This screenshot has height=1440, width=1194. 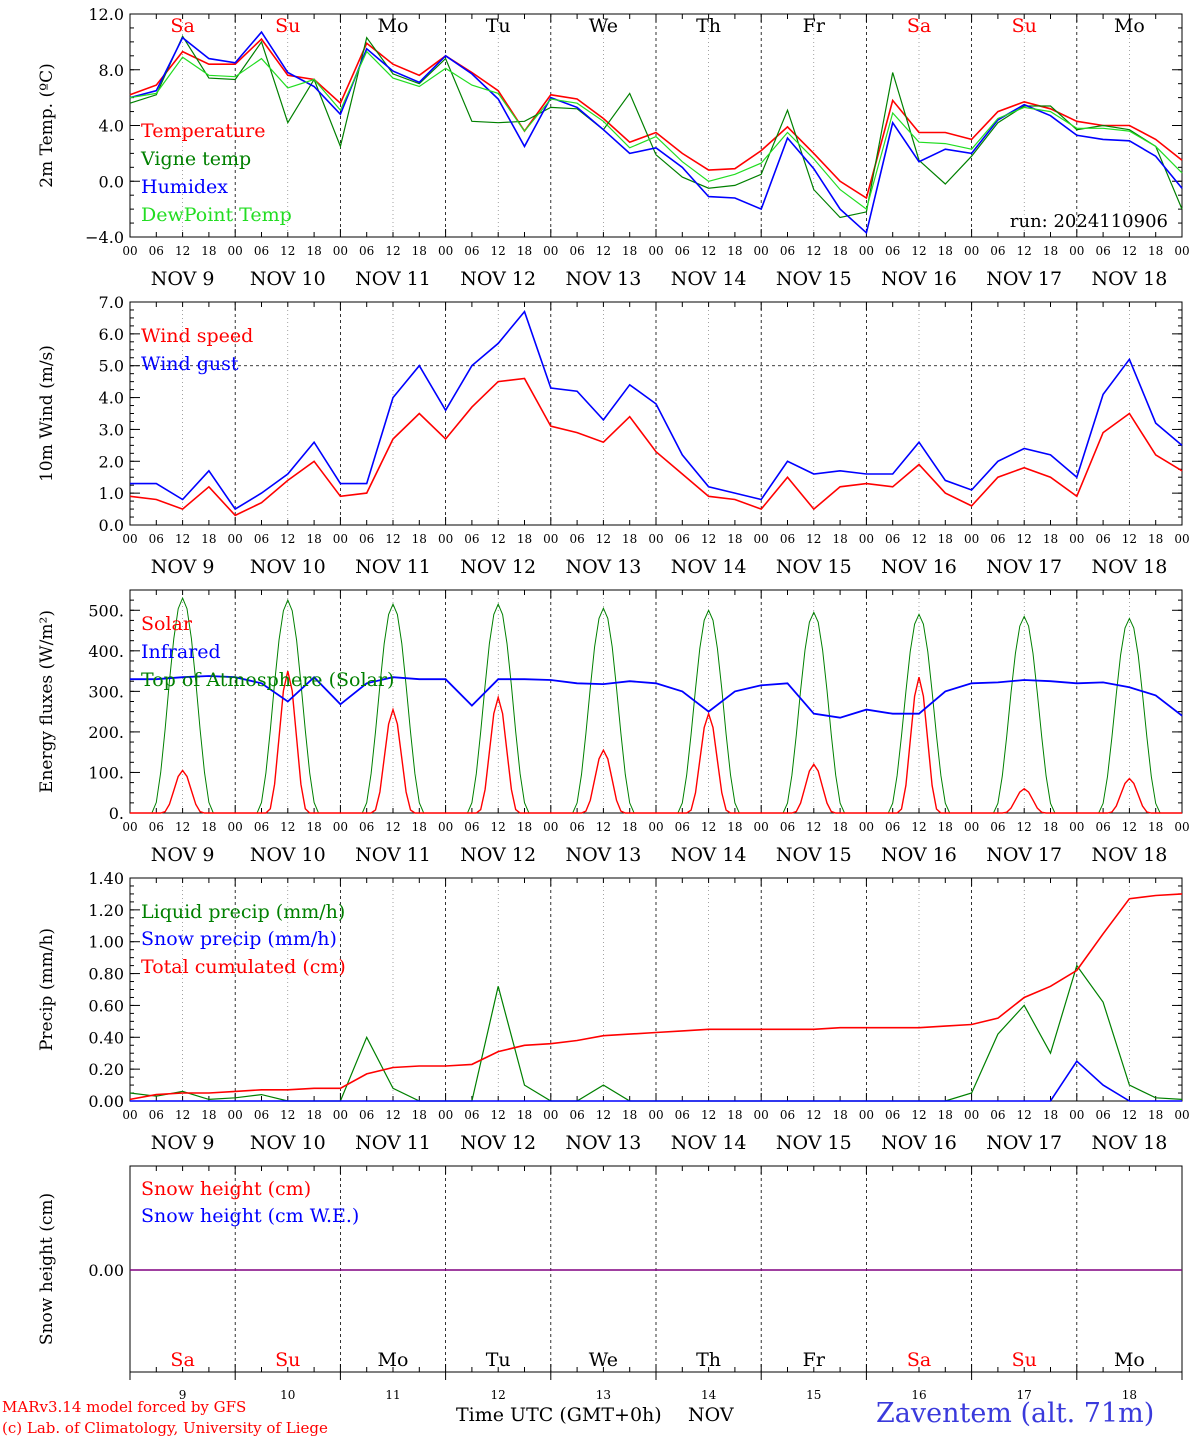 What do you see at coordinates (239, 939) in the screenshot?
I see `legend-entry-1: Snow precip (mm/h)` at bounding box center [239, 939].